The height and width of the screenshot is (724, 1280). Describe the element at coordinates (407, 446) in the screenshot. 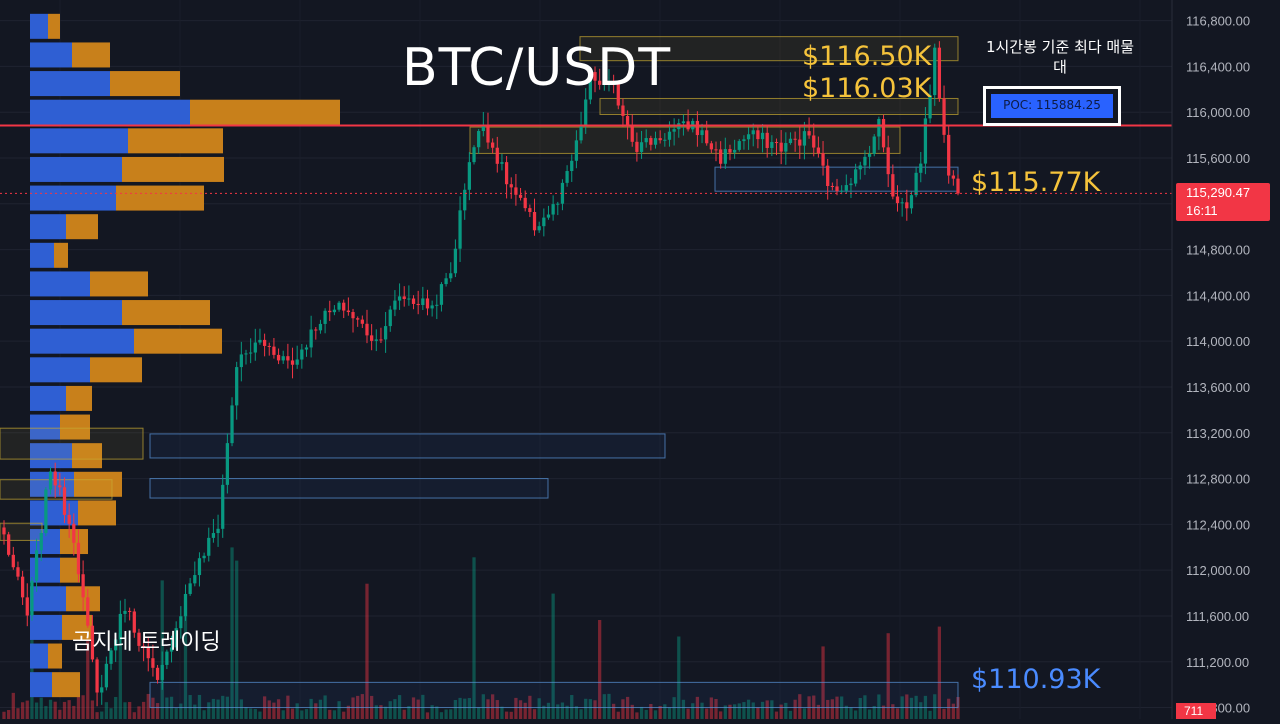

I see `support-zone` at that location.